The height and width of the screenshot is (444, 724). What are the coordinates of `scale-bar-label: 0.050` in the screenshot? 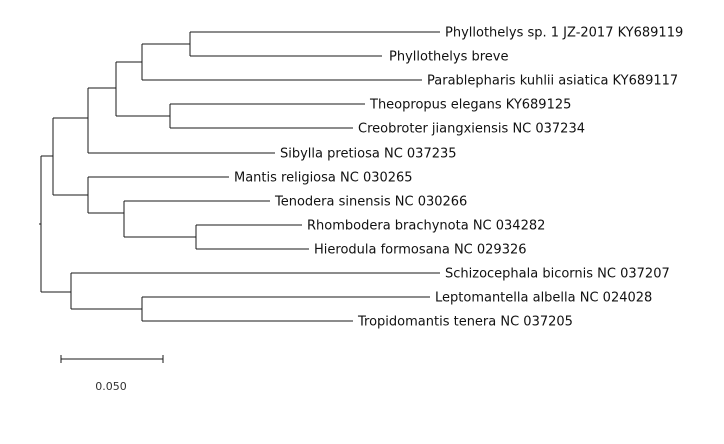 It's located at (111, 386).